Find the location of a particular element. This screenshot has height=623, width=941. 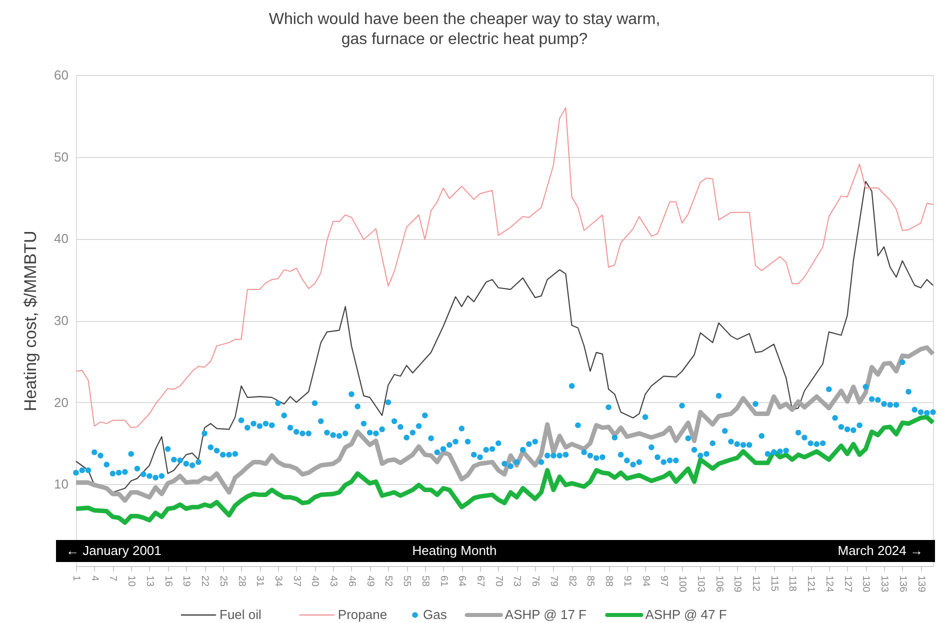

x-tick-label: 106 is located at coordinates (718, 584).